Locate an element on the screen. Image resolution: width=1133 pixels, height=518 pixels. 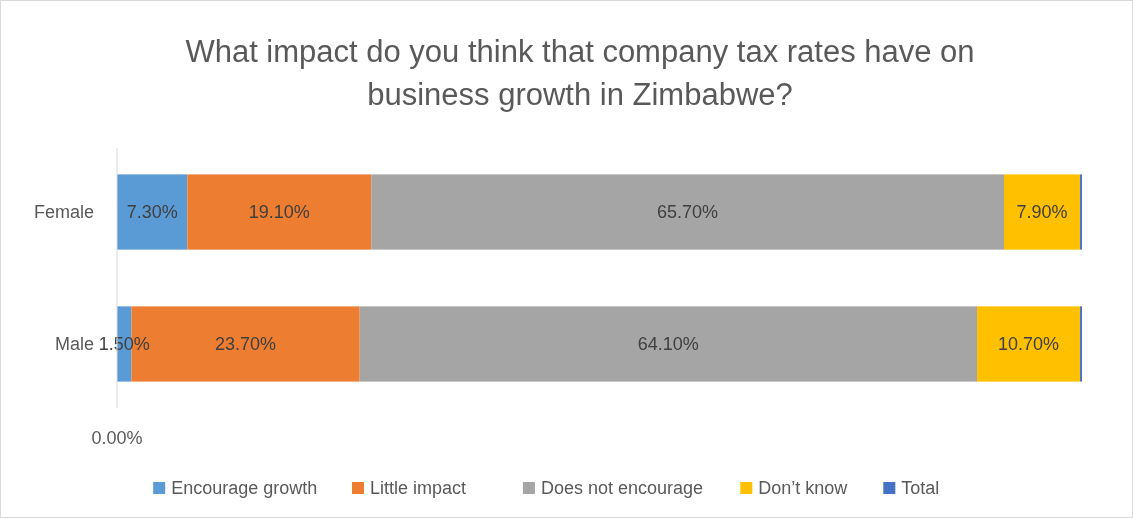
legend-label: Encourage growth is located at coordinates (244, 488).